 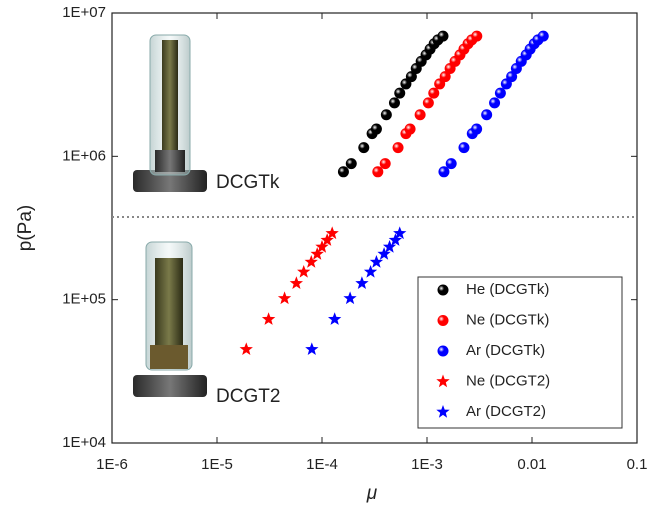 I want to click on y-tick-label: 1E+05, so click(x=84, y=299).